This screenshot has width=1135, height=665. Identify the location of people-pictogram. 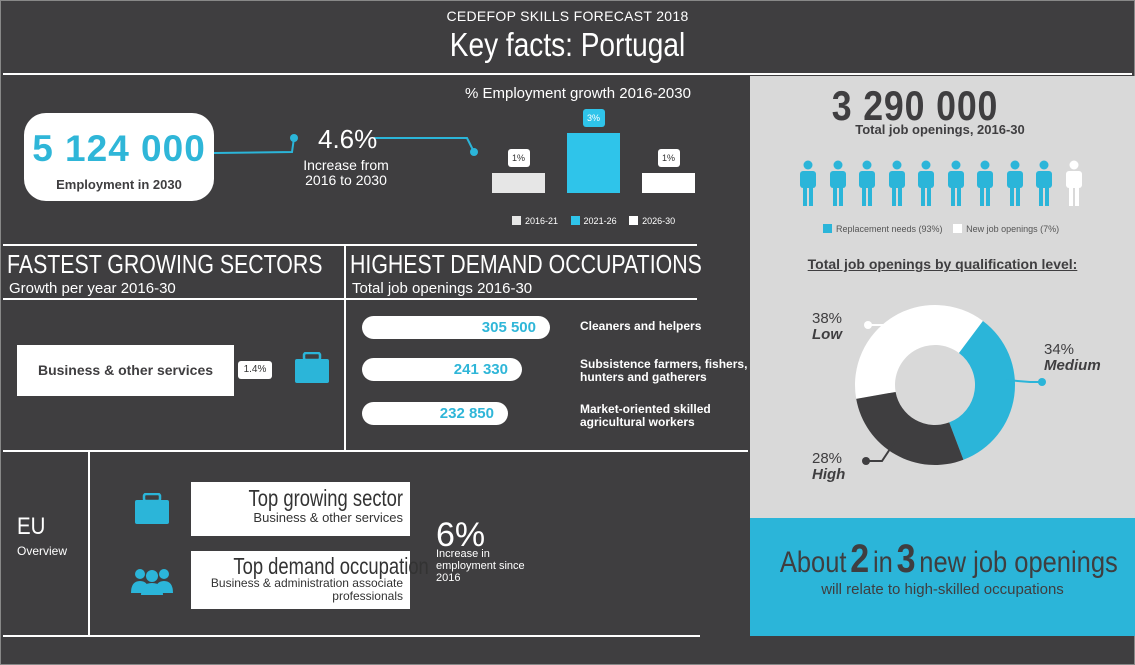
(948, 183).